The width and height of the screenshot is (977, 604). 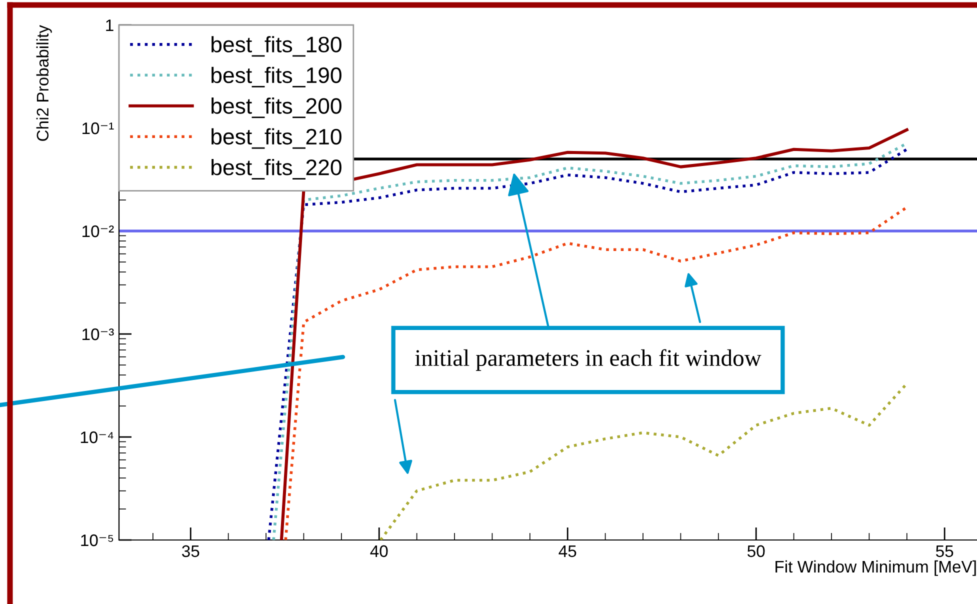 What do you see at coordinates (110, 26) in the screenshot?
I see `y-tick-label: 1` at bounding box center [110, 26].